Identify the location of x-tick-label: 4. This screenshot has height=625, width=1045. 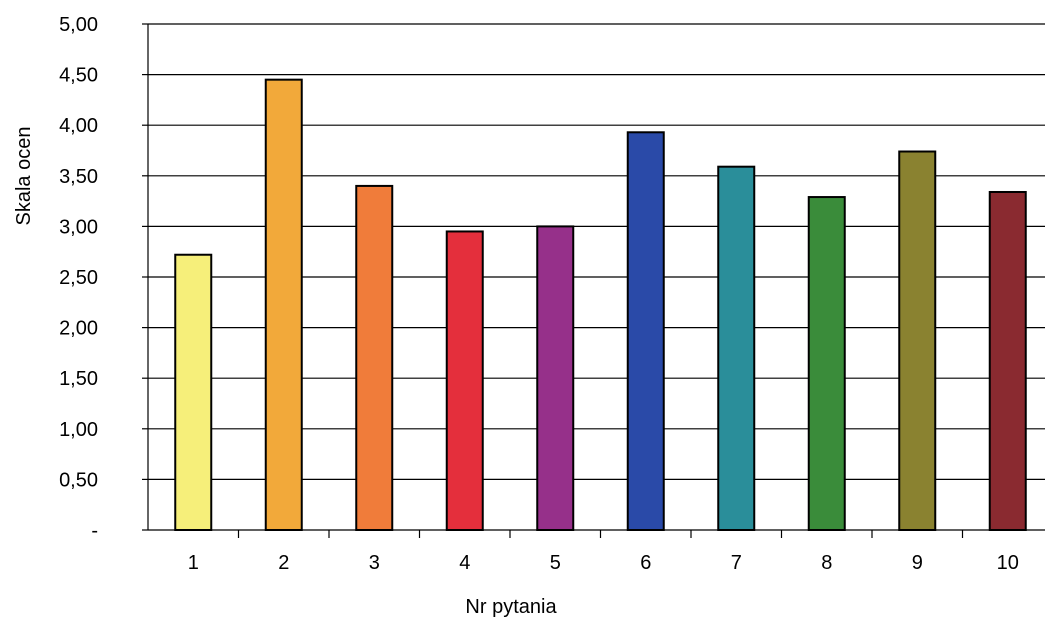
(464, 563).